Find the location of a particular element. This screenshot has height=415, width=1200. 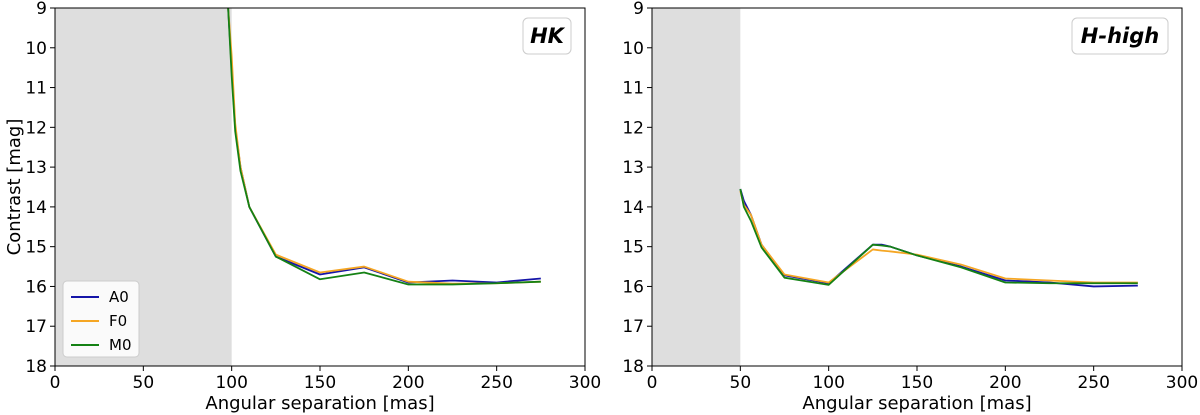

series-line-a0 is located at coordinates (938, 238).